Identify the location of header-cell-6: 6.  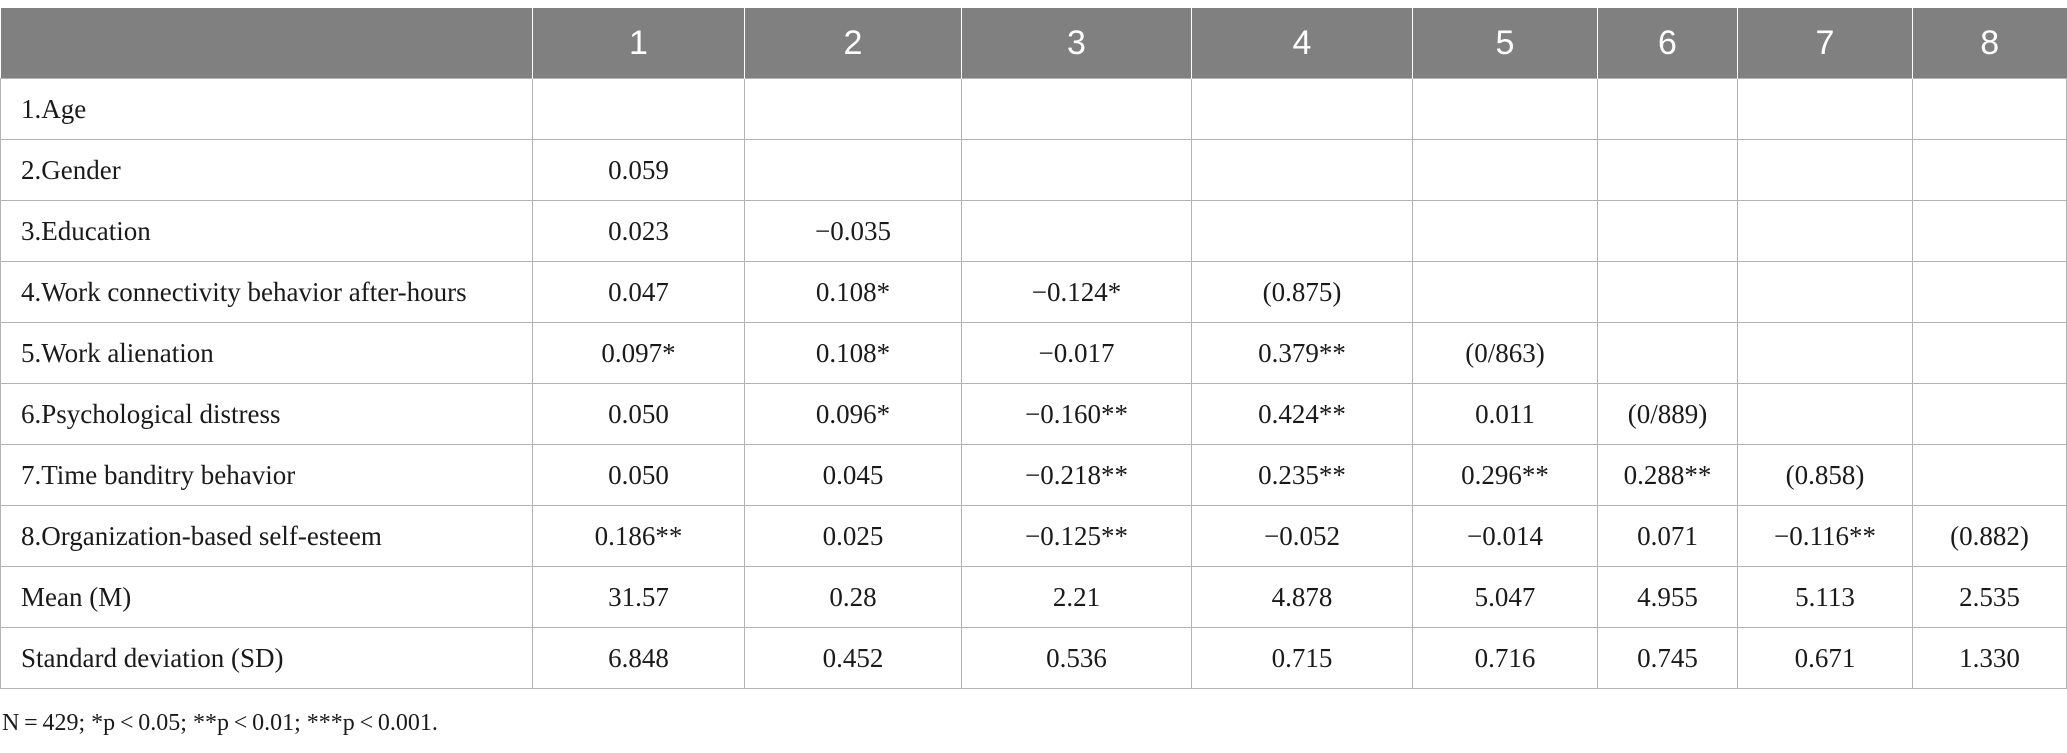
(1667, 43).